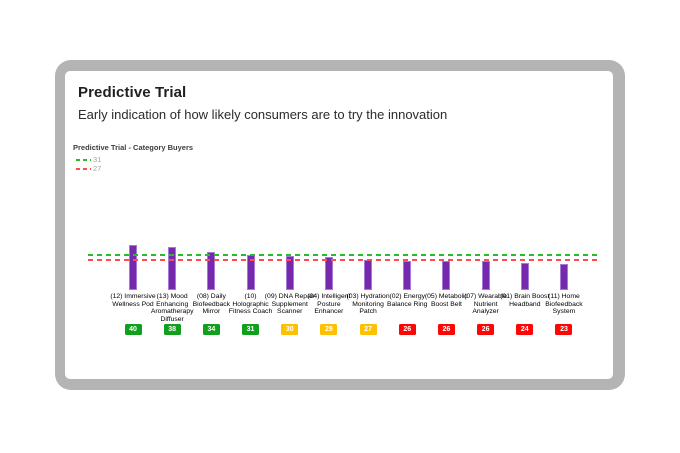 The width and height of the screenshot is (680, 453). What do you see at coordinates (133, 316) in the screenshot?
I see `category-column: (12) Immersive Wellness Pod 40` at bounding box center [133, 316].